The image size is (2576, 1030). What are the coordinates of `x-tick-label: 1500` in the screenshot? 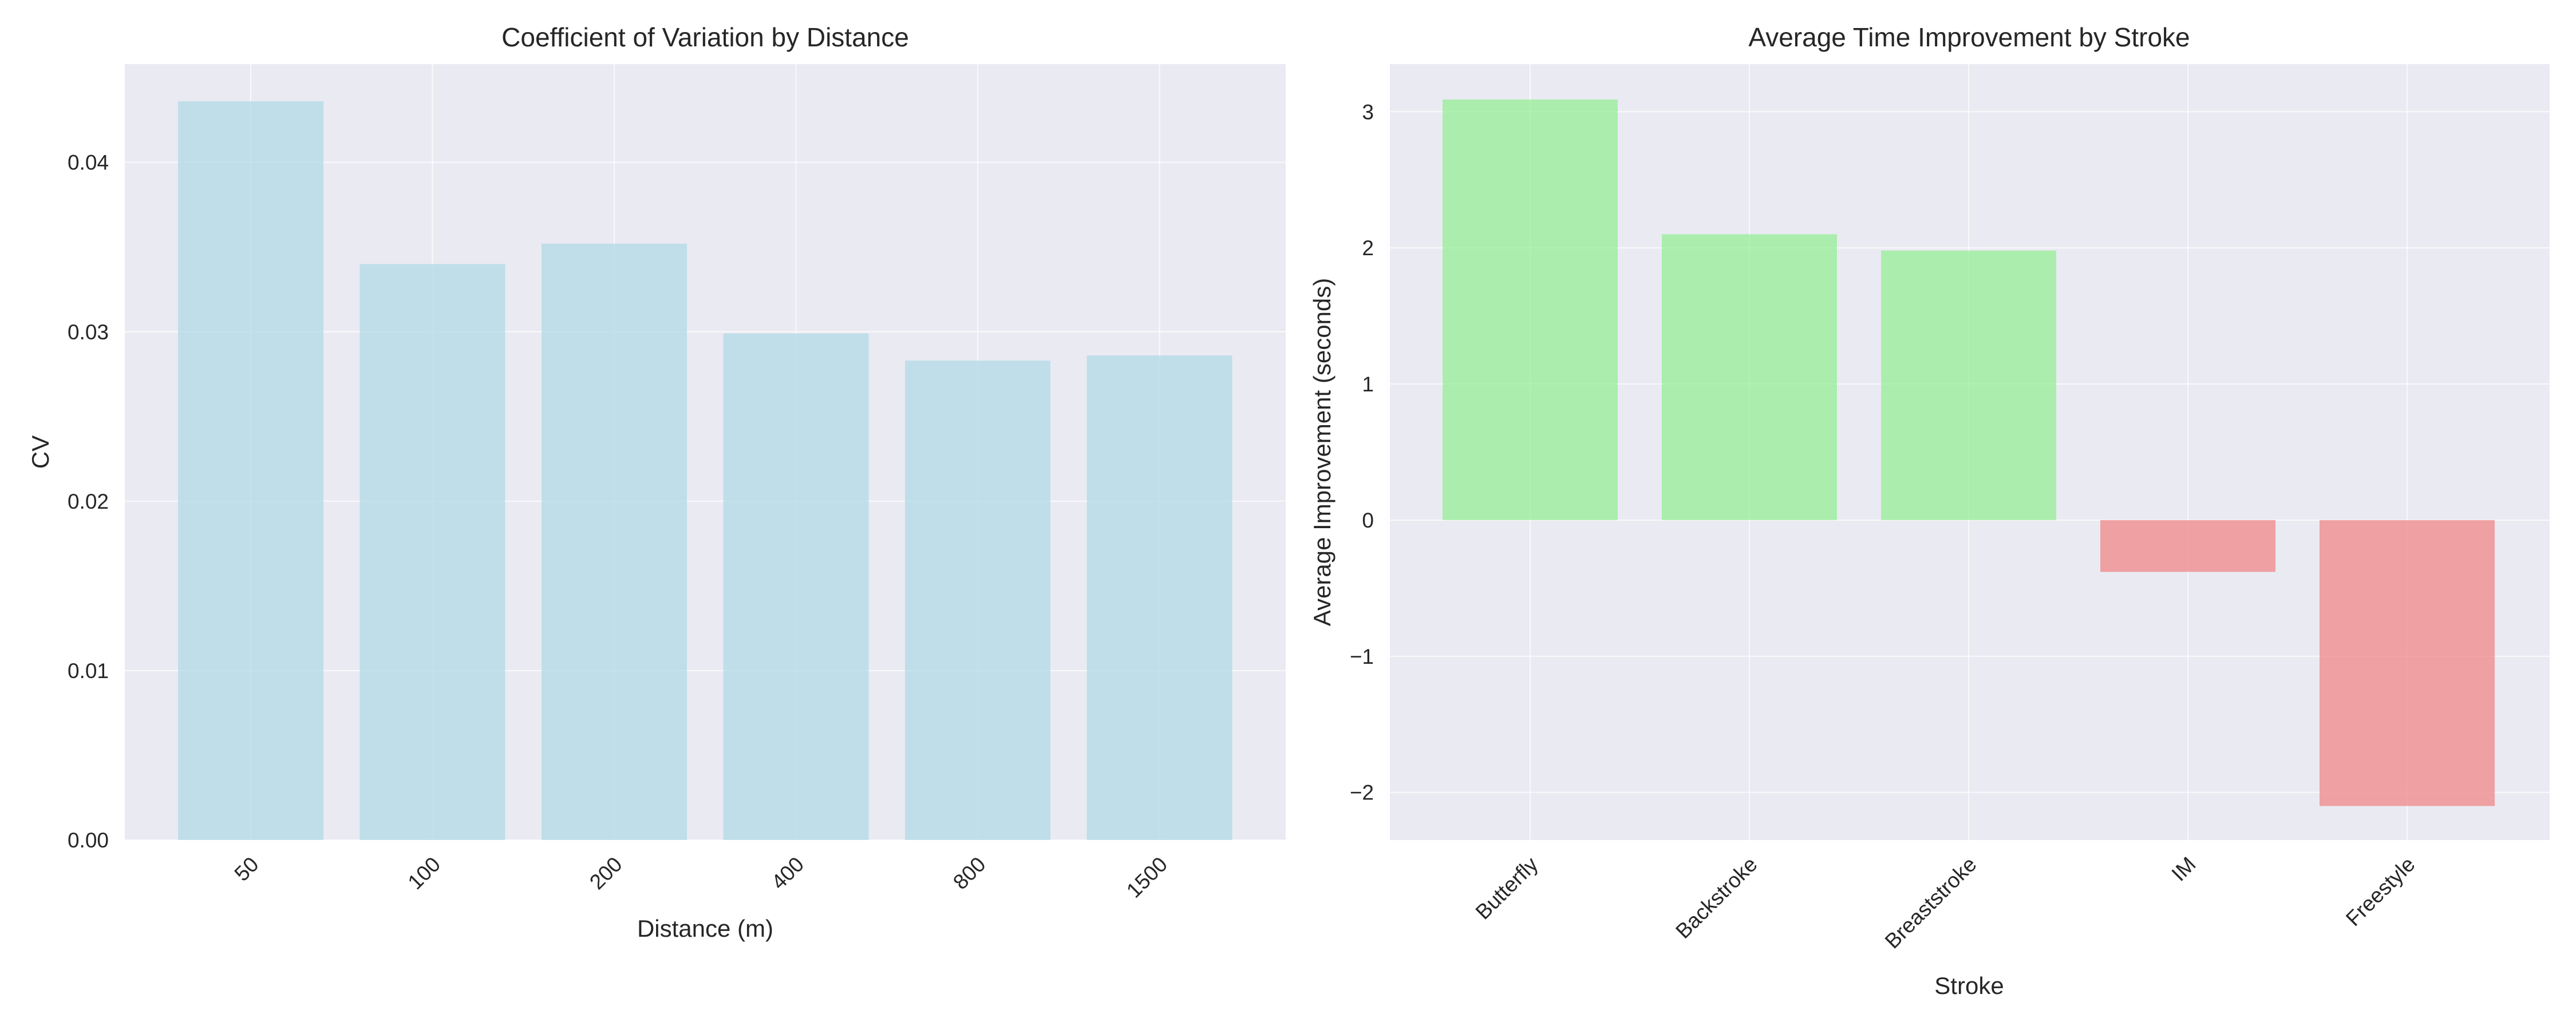 It's located at (1147, 877).